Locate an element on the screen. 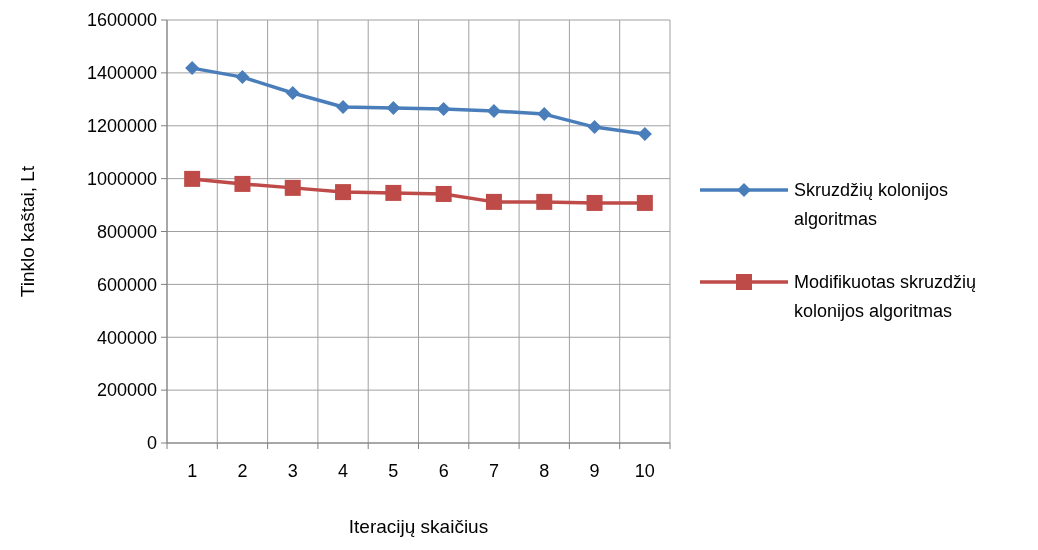 The image size is (1038, 550). y-tick-label: 1400000 is located at coordinates (121, 73).